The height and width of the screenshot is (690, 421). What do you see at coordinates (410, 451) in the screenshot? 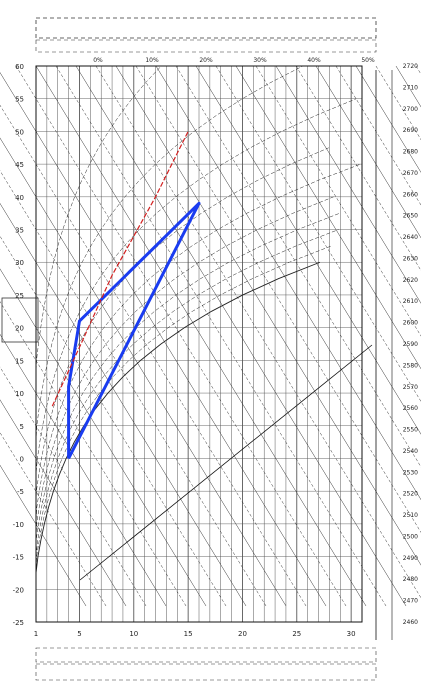
I see `right-tick-label: 2540` at bounding box center [410, 451].